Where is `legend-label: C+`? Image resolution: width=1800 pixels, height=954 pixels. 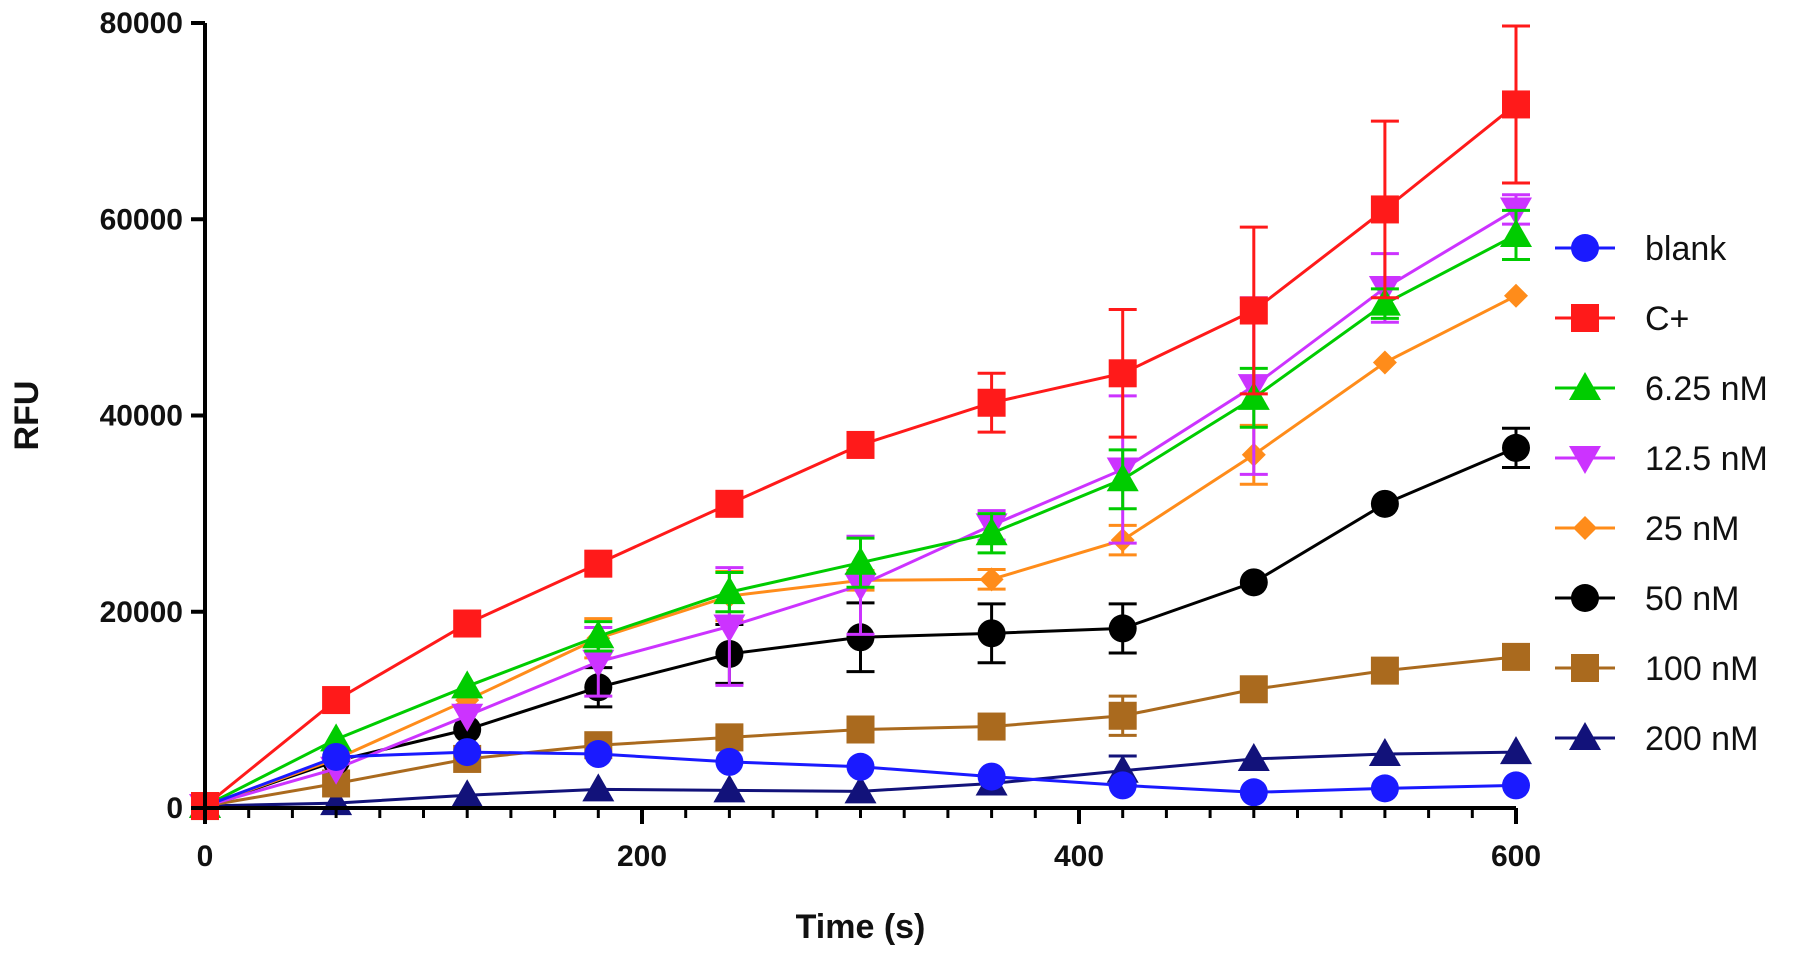
legend-label: C+ is located at coordinates (1667, 319).